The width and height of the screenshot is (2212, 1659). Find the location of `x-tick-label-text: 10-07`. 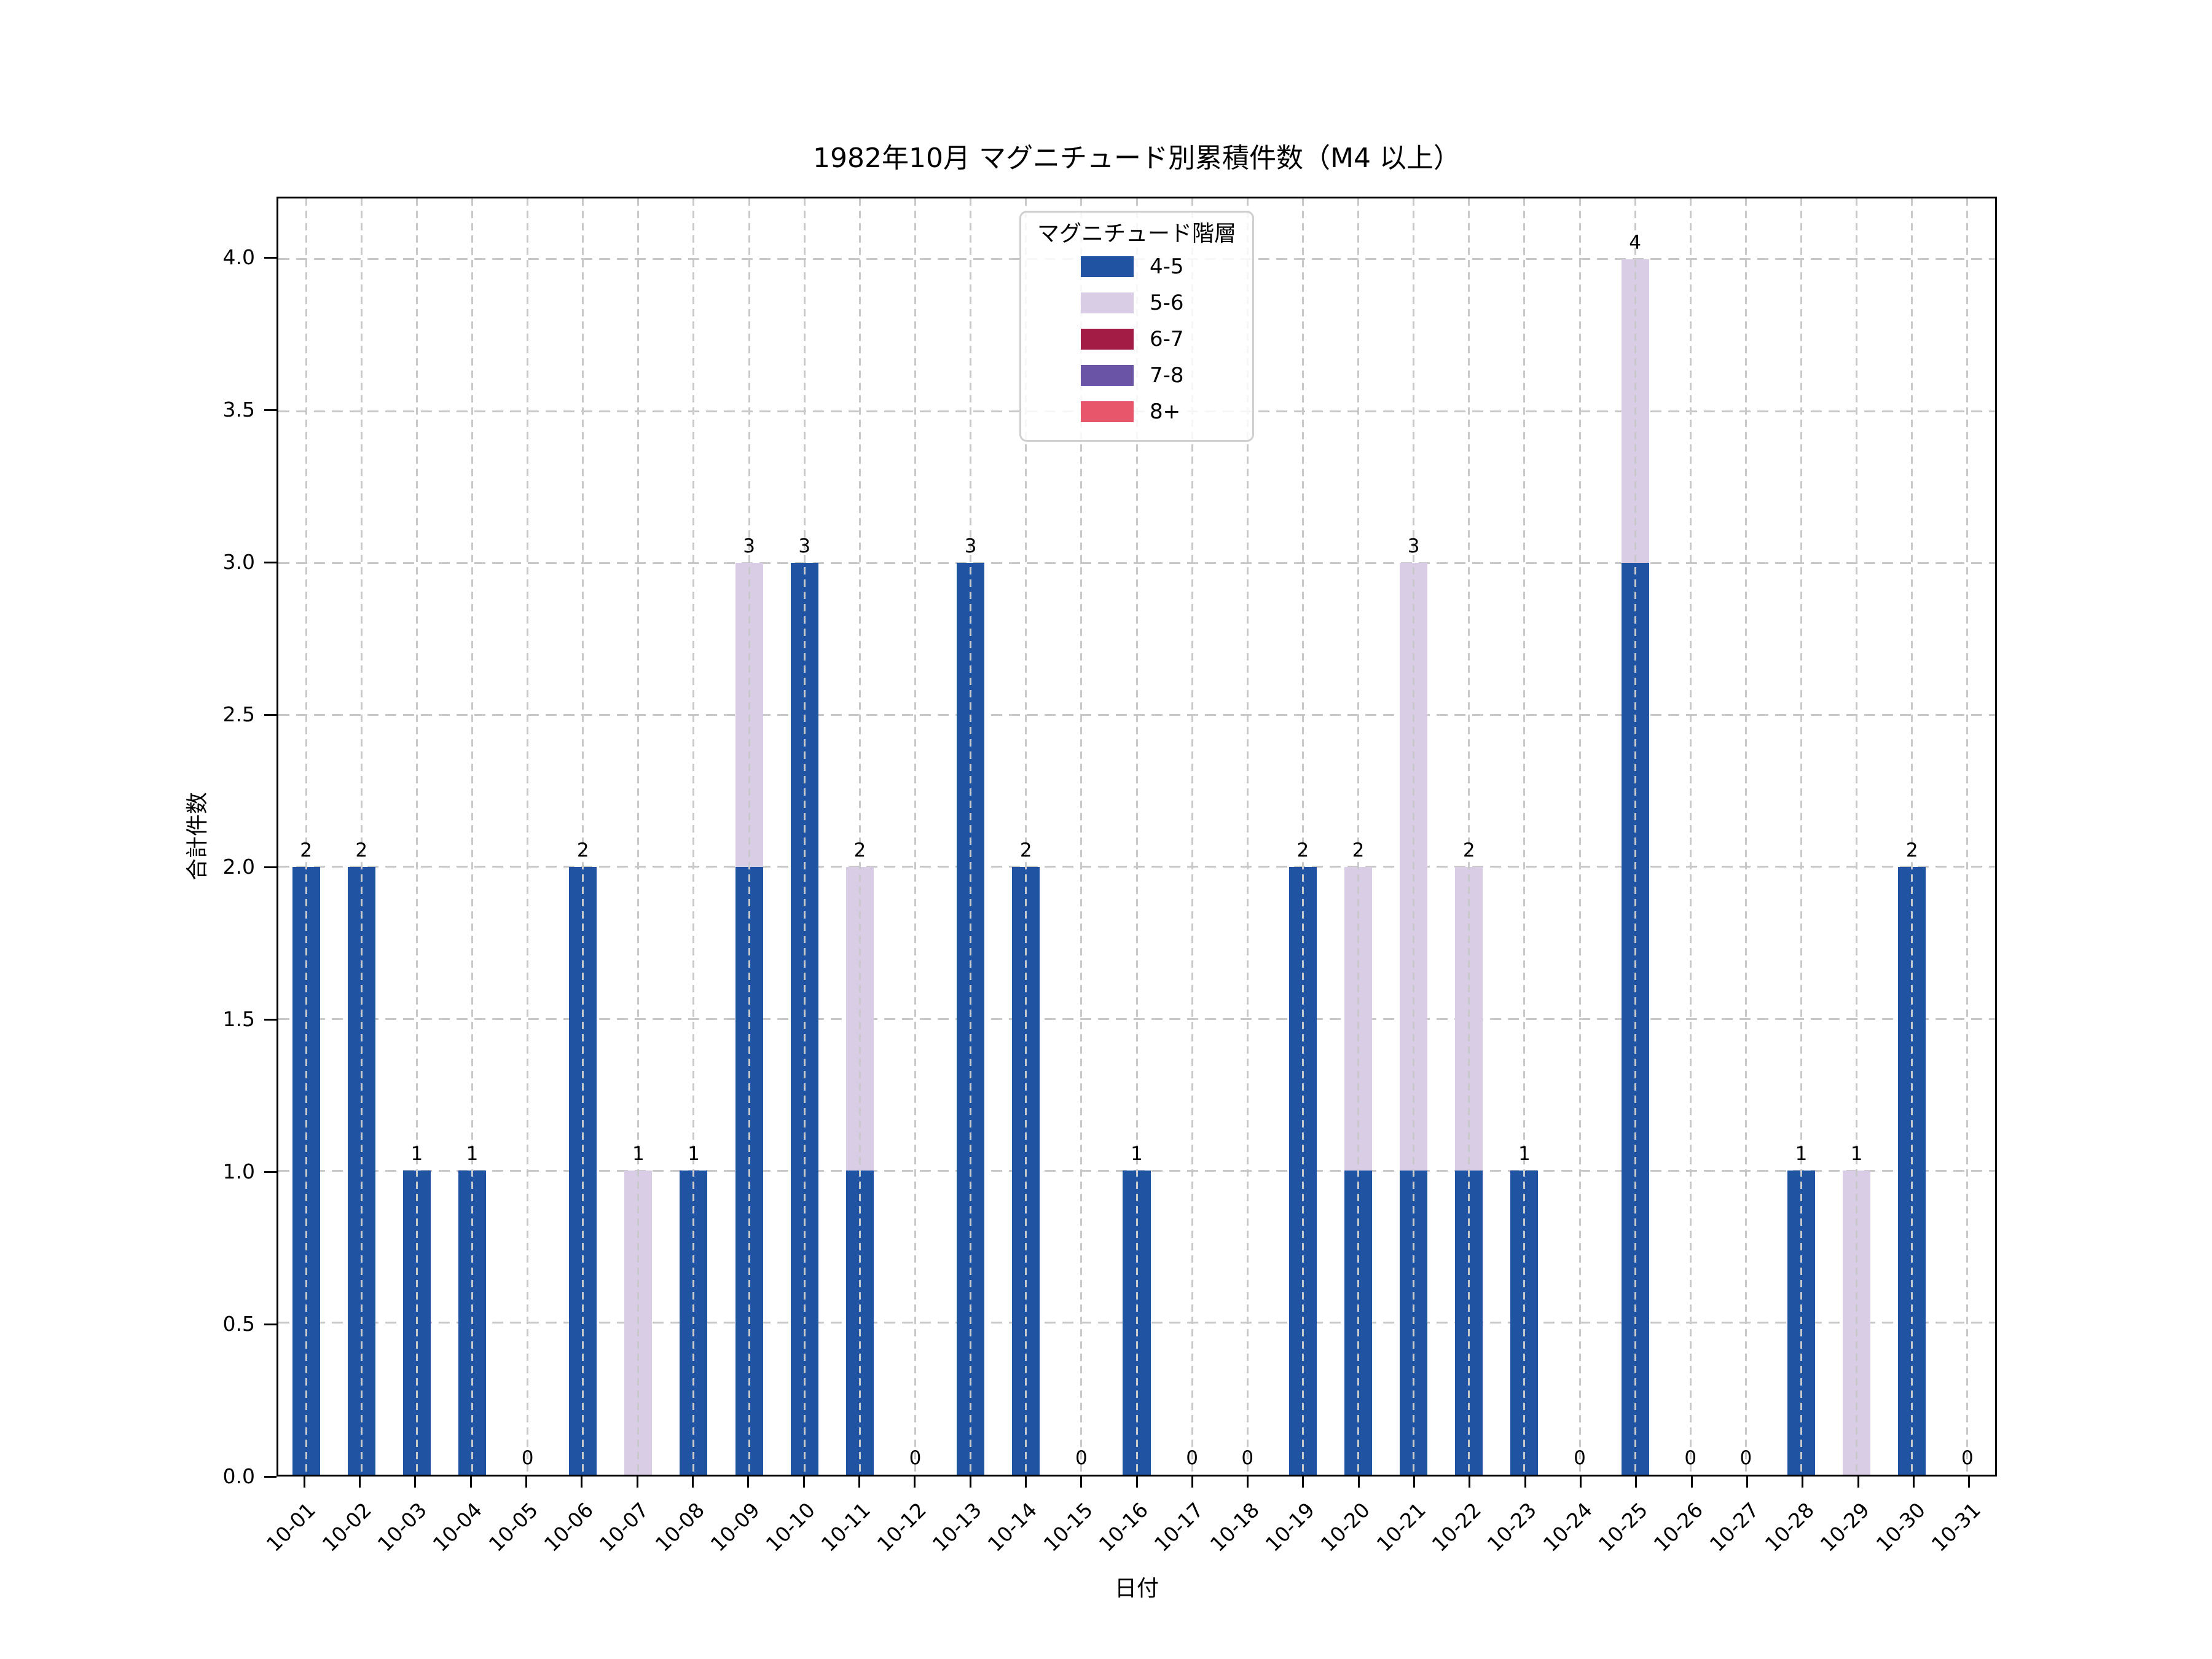

x-tick-label-text: 10-07 is located at coordinates (624, 1526).